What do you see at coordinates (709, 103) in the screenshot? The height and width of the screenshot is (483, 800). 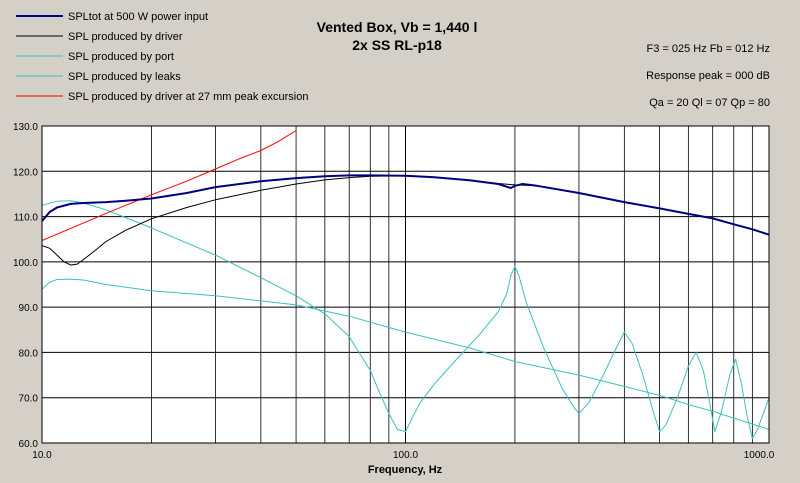 I see `info-q-values: Qa = 20 Ql = 07 Qp = 80` at bounding box center [709, 103].